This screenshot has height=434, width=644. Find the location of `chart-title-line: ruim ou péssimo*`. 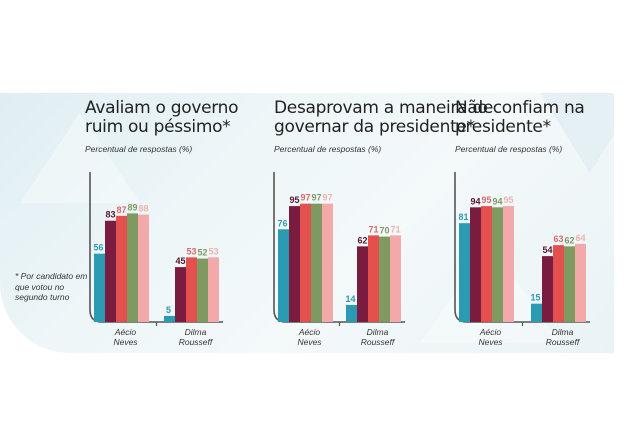

chart-title-line: ruim ou péssimo* is located at coordinates (158, 127).